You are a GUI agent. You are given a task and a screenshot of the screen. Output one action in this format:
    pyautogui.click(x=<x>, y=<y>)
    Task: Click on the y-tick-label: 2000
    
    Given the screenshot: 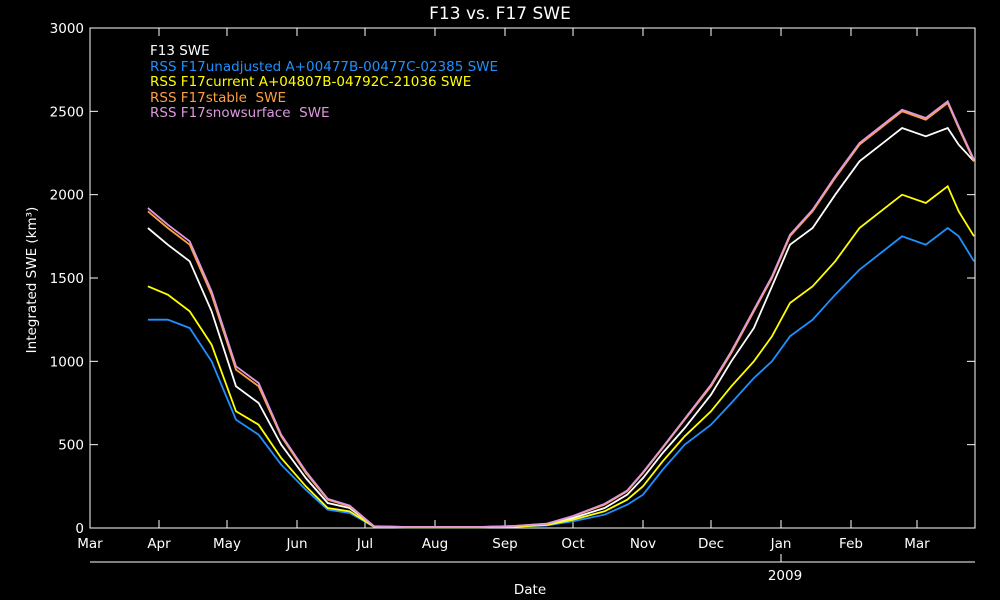 What is the action you would take?
    pyautogui.click(x=67, y=196)
    